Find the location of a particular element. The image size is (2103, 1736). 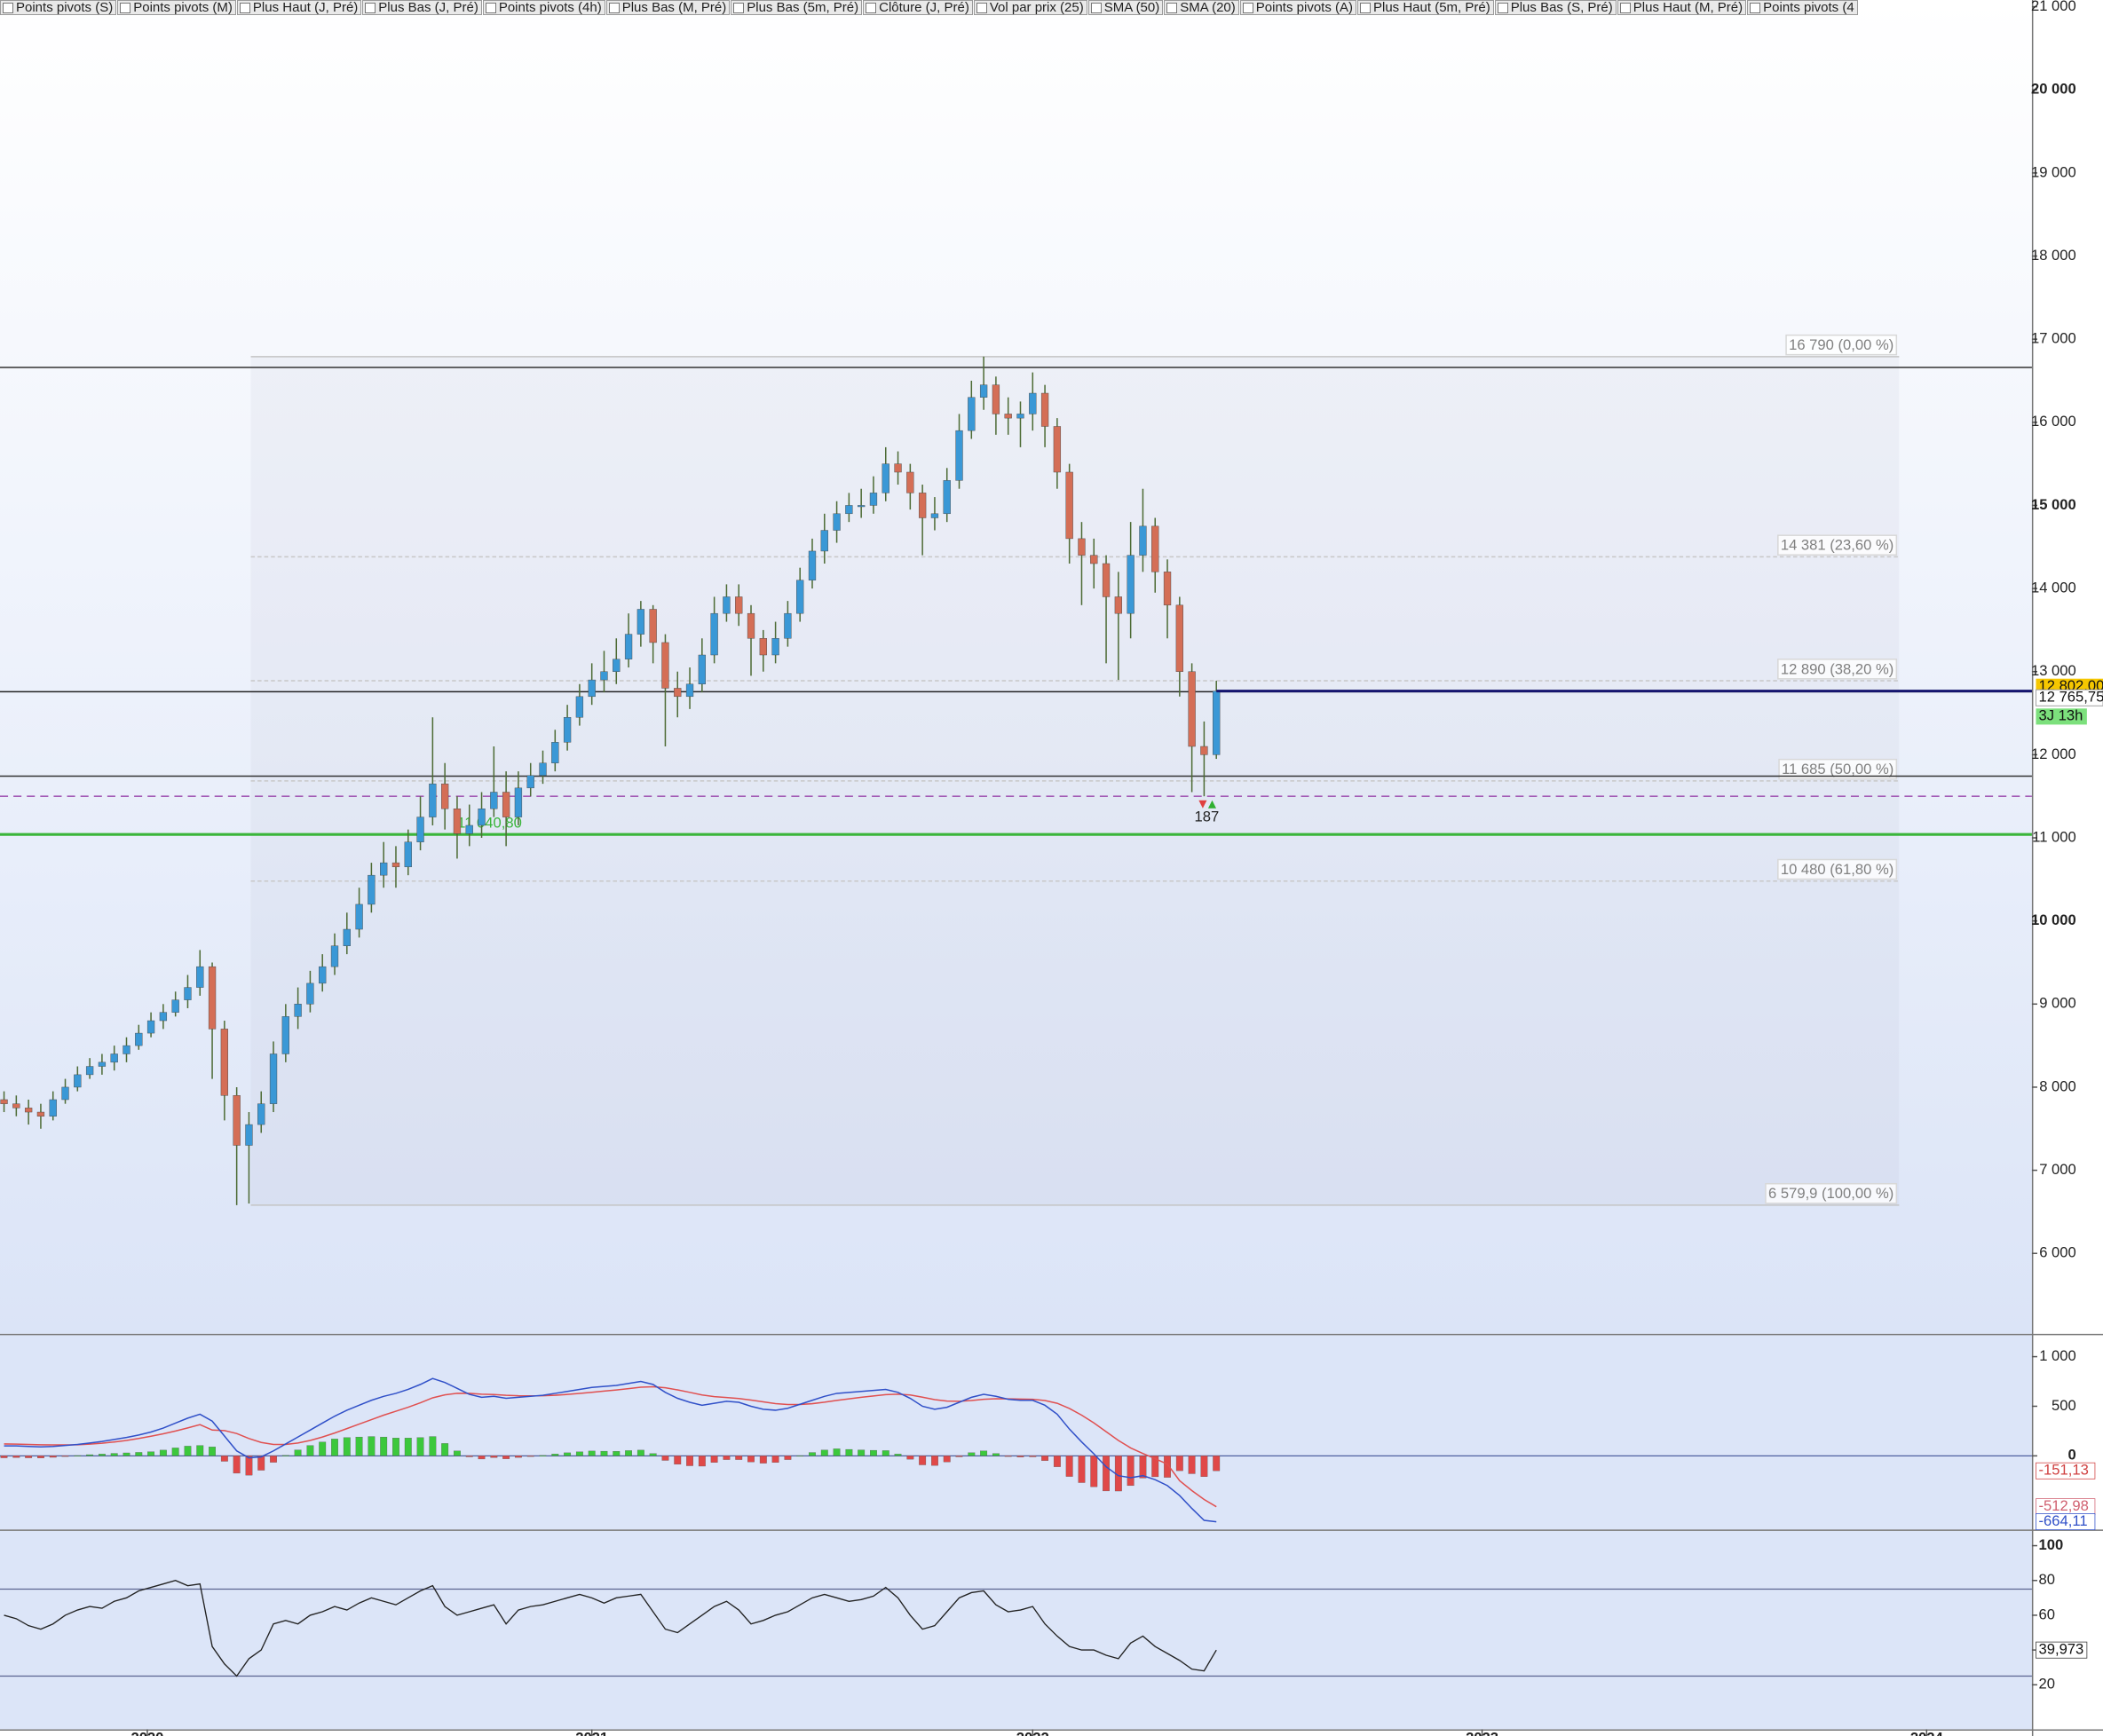

y-tick-label: 12 000 is located at coordinates (2053, 754).